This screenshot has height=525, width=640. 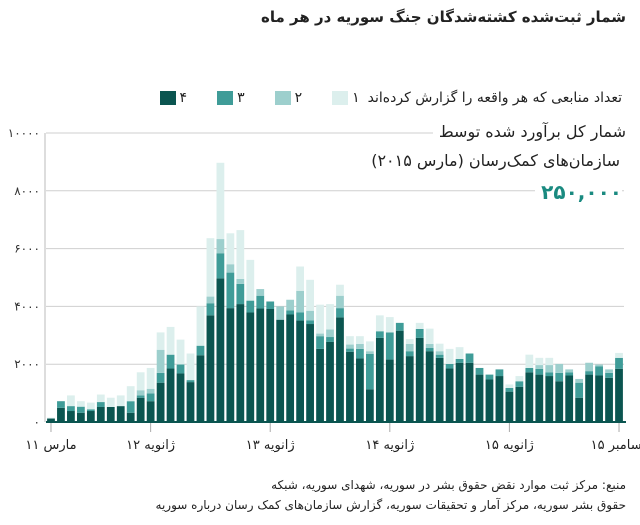 I want to click on x-tick-label: ژانویه ۱۵, so click(x=509, y=445).